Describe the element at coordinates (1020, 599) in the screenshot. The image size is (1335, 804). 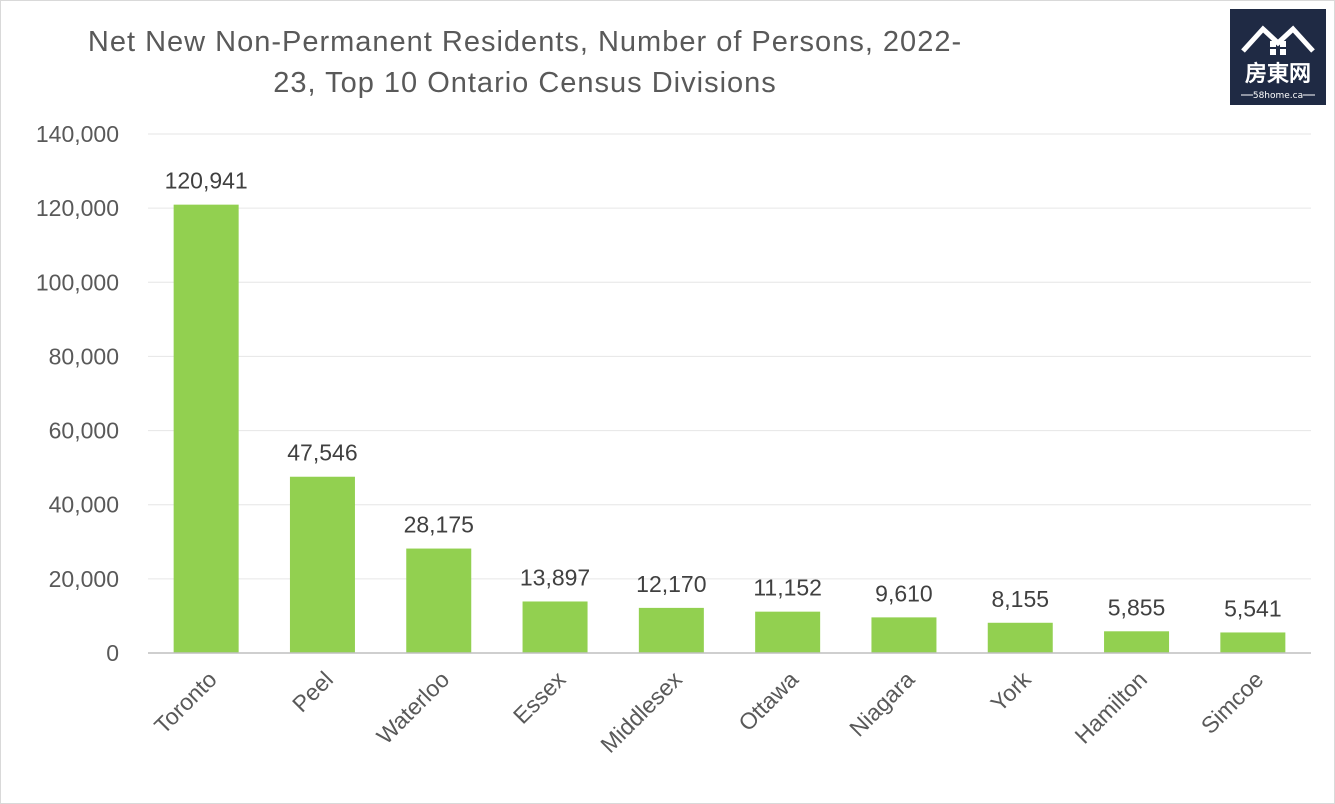
I see `data-label: 8,155` at that location.